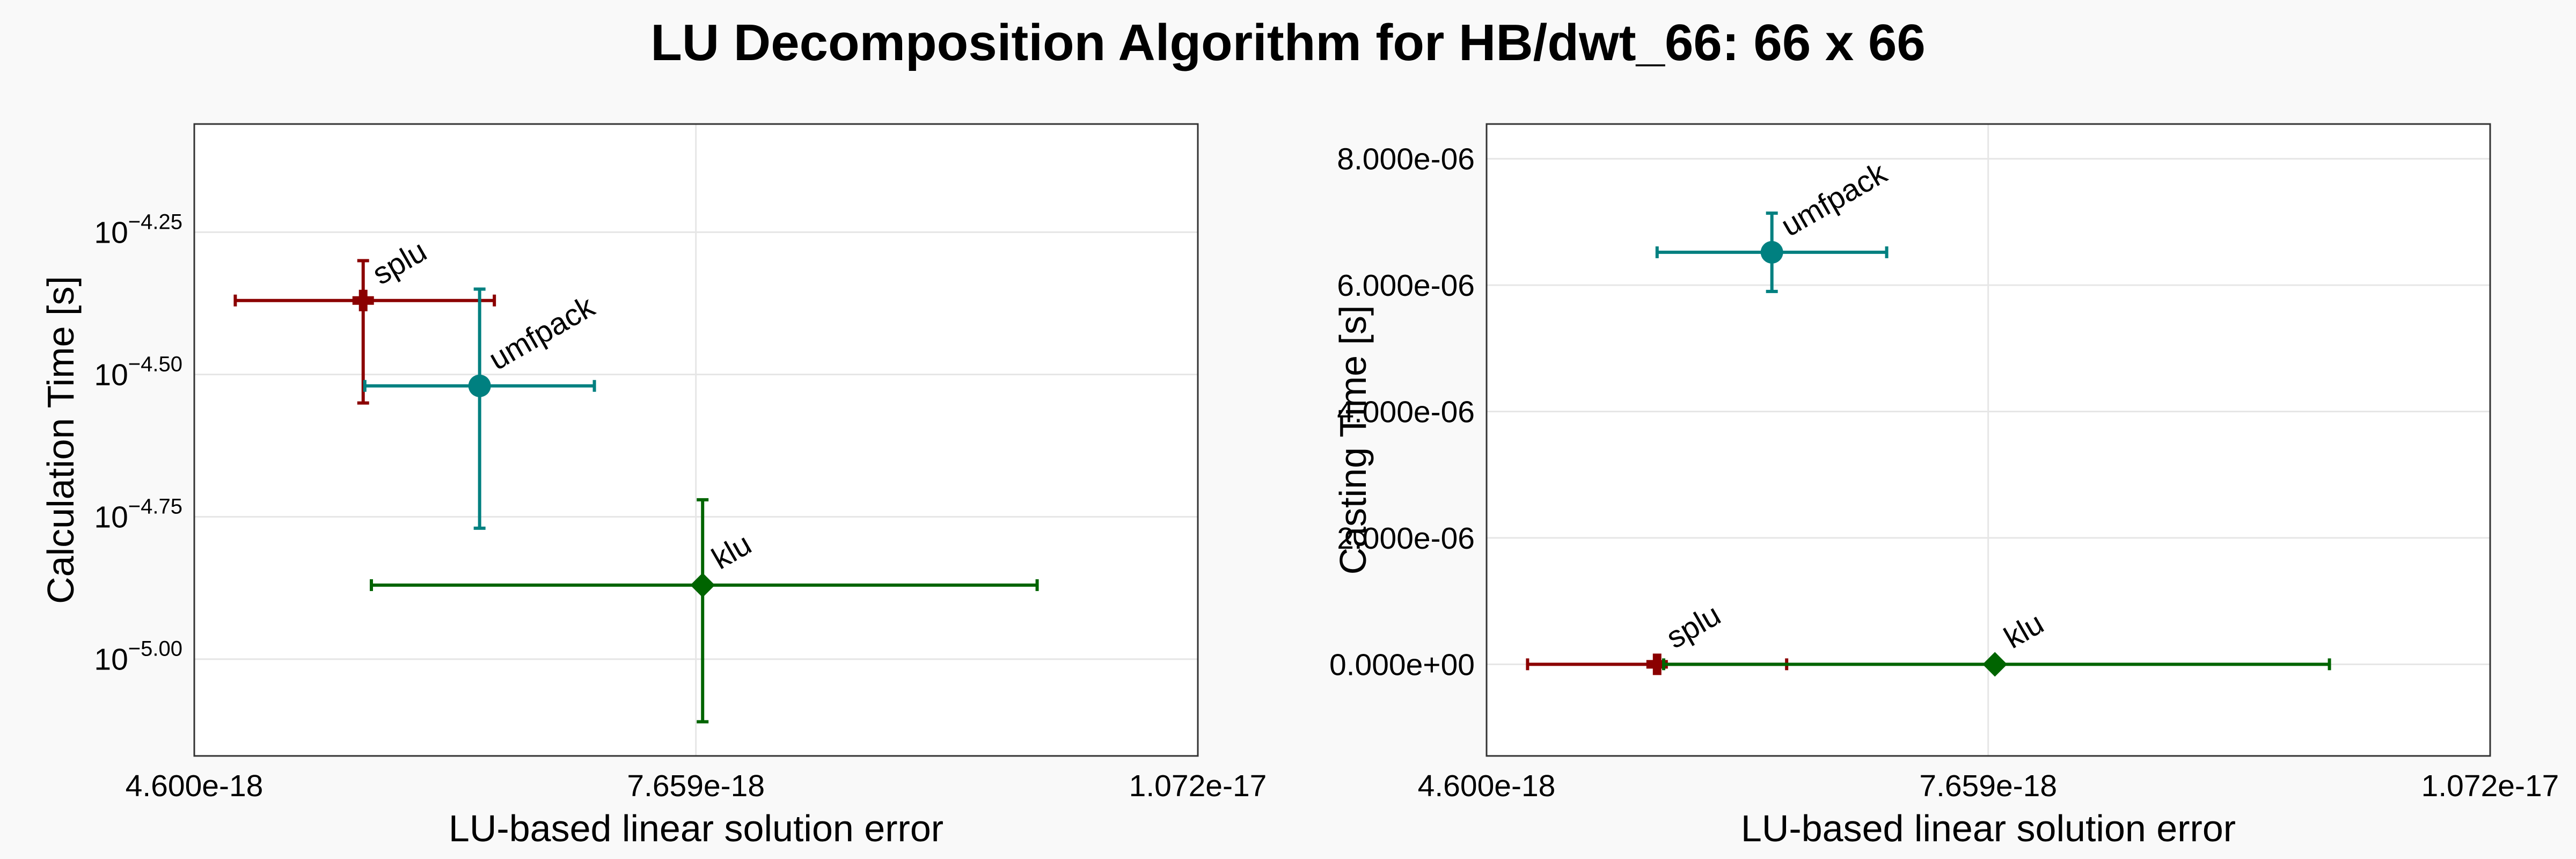  Describe the element at coordinates (1406, 538) in the screenshot. I see `y-tick-label: 2.000e-06` at that location.